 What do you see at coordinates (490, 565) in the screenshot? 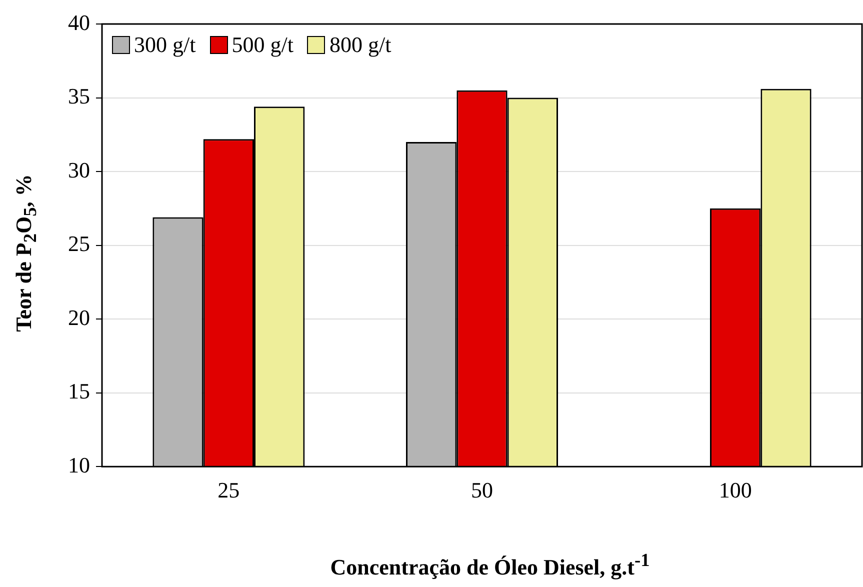
I see `x-axis-title: Concentração de Óleo Diesel, g.t$^{-1}$` at bounding box center [490, 565].